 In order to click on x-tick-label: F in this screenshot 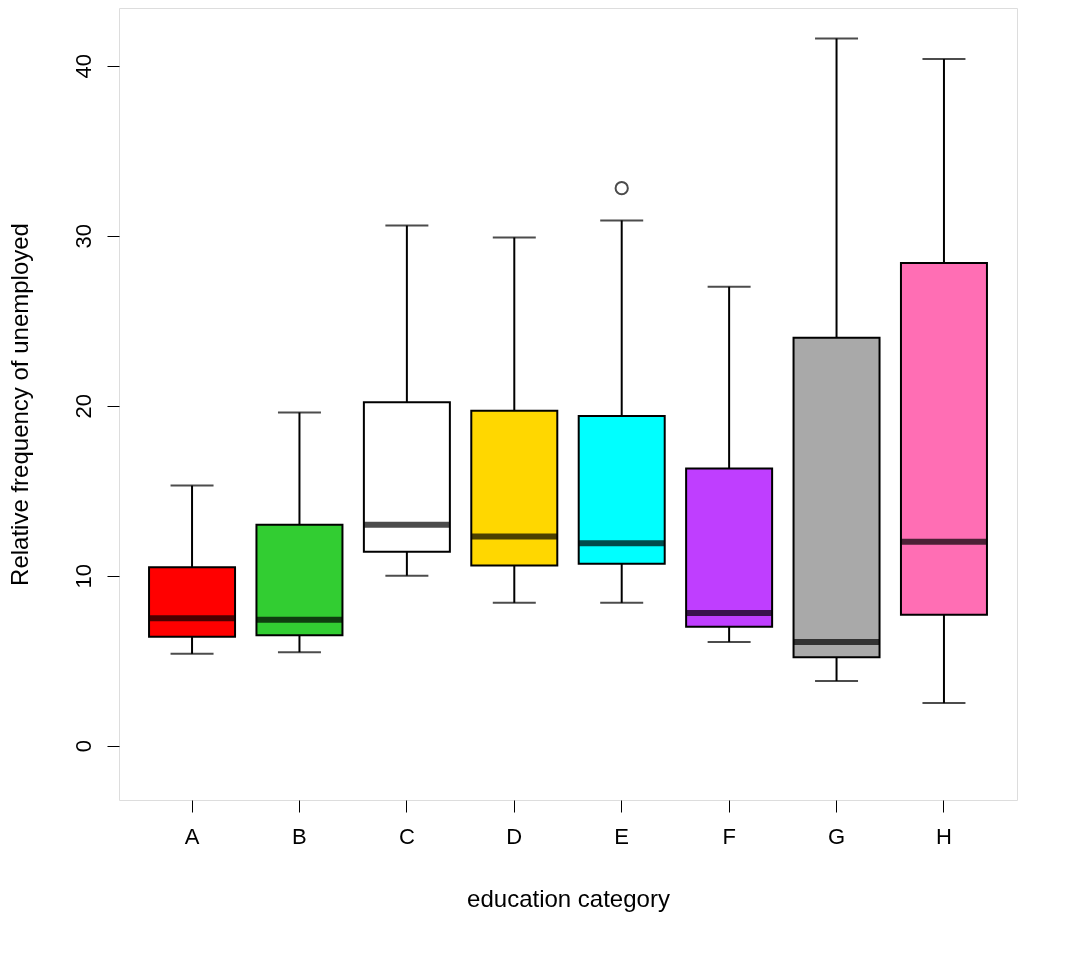, I will do `click(729, 836)`.